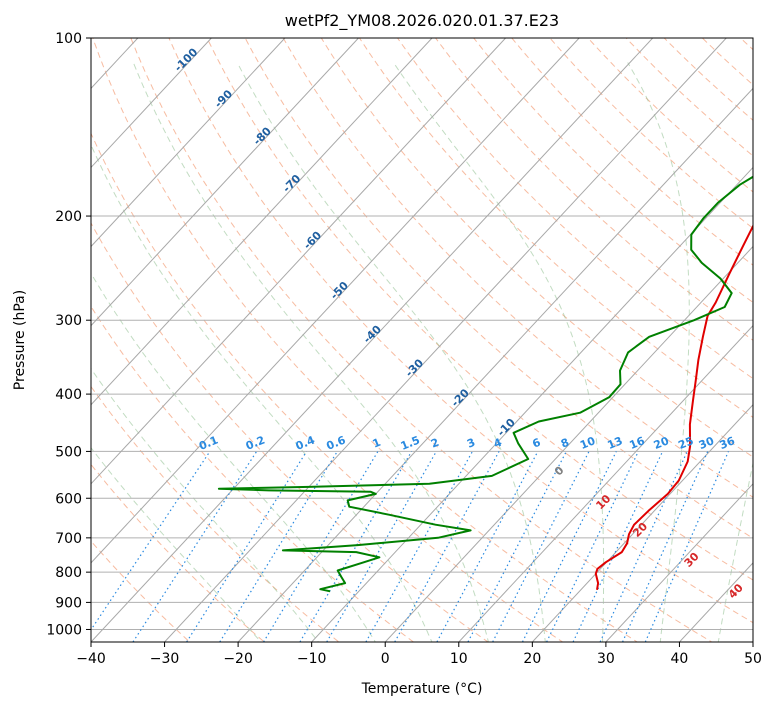 This screenshot has width=775, height=708. Describe the element at coordinates (414, 367) in the screenshot. I see `isotherm-label: -30` at that location.